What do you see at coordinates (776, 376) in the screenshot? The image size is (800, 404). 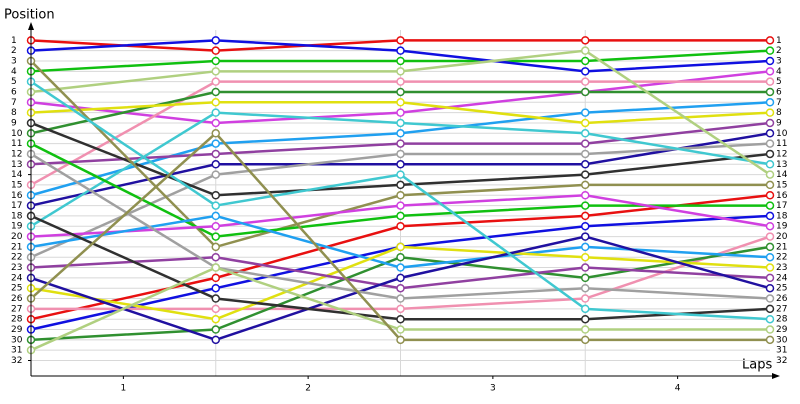 I see `x-axis-arrow` at bounding box center [776, 376].